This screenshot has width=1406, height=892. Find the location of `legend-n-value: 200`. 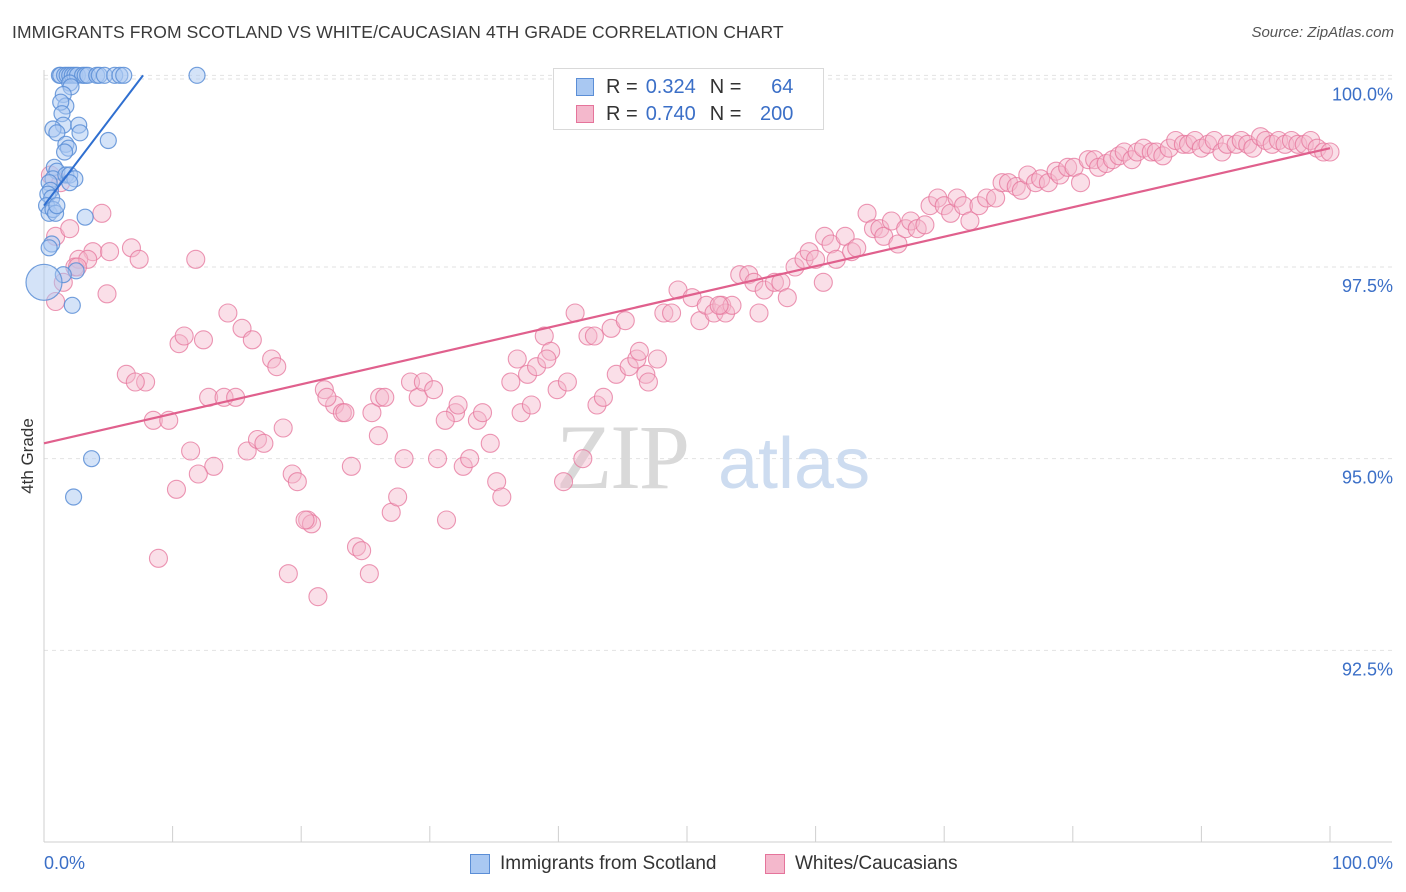

legend-n-value: 200 is located at coordinates (777, 113).